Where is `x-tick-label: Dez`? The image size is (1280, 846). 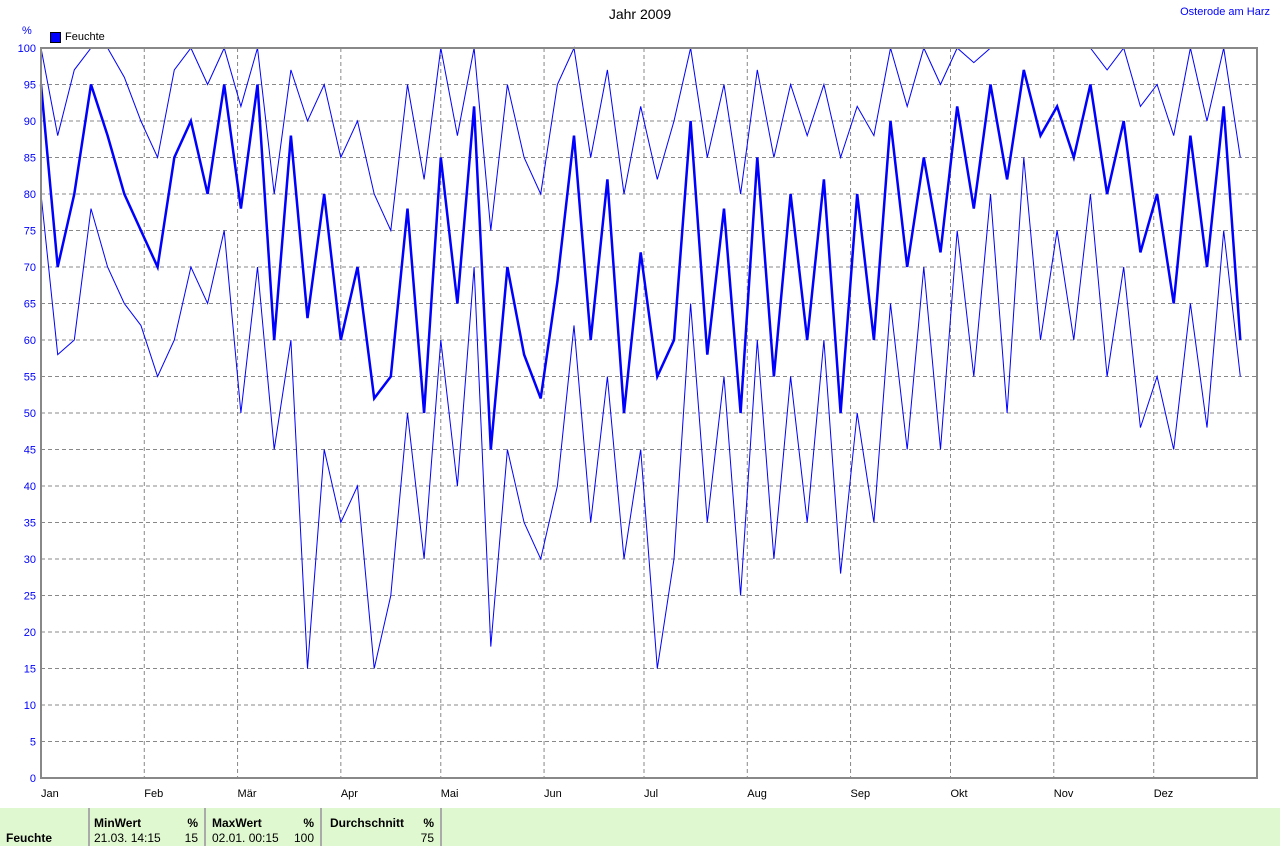
x-tick-label: Dez is located at coordinates (1164, 794).